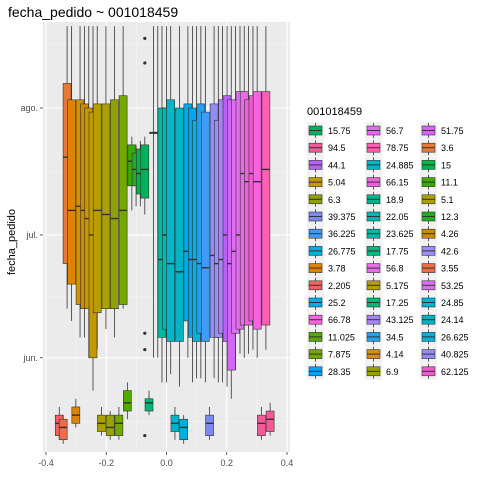 This screenshot has height=485, width=480. Describe the element at coordinates (452, 131) in the screenshot. I see `legend-label: 51.75` at that location.